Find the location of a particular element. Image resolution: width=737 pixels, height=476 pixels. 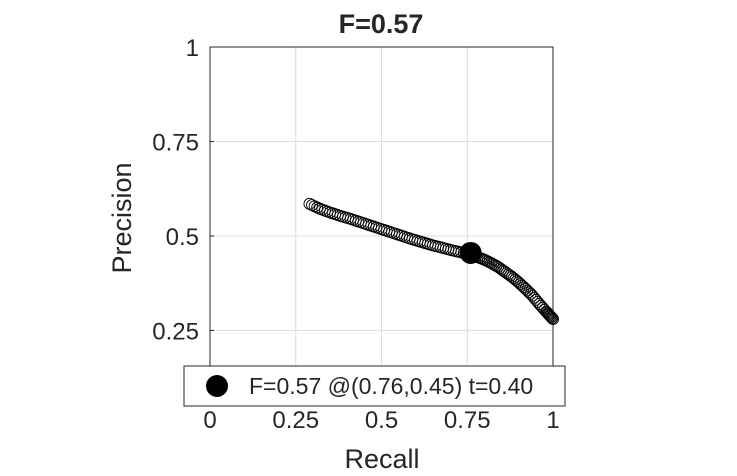

legend-label: F=0.57 @(0.76,0.45) t=0.40 is located at coordinates (391, 386).